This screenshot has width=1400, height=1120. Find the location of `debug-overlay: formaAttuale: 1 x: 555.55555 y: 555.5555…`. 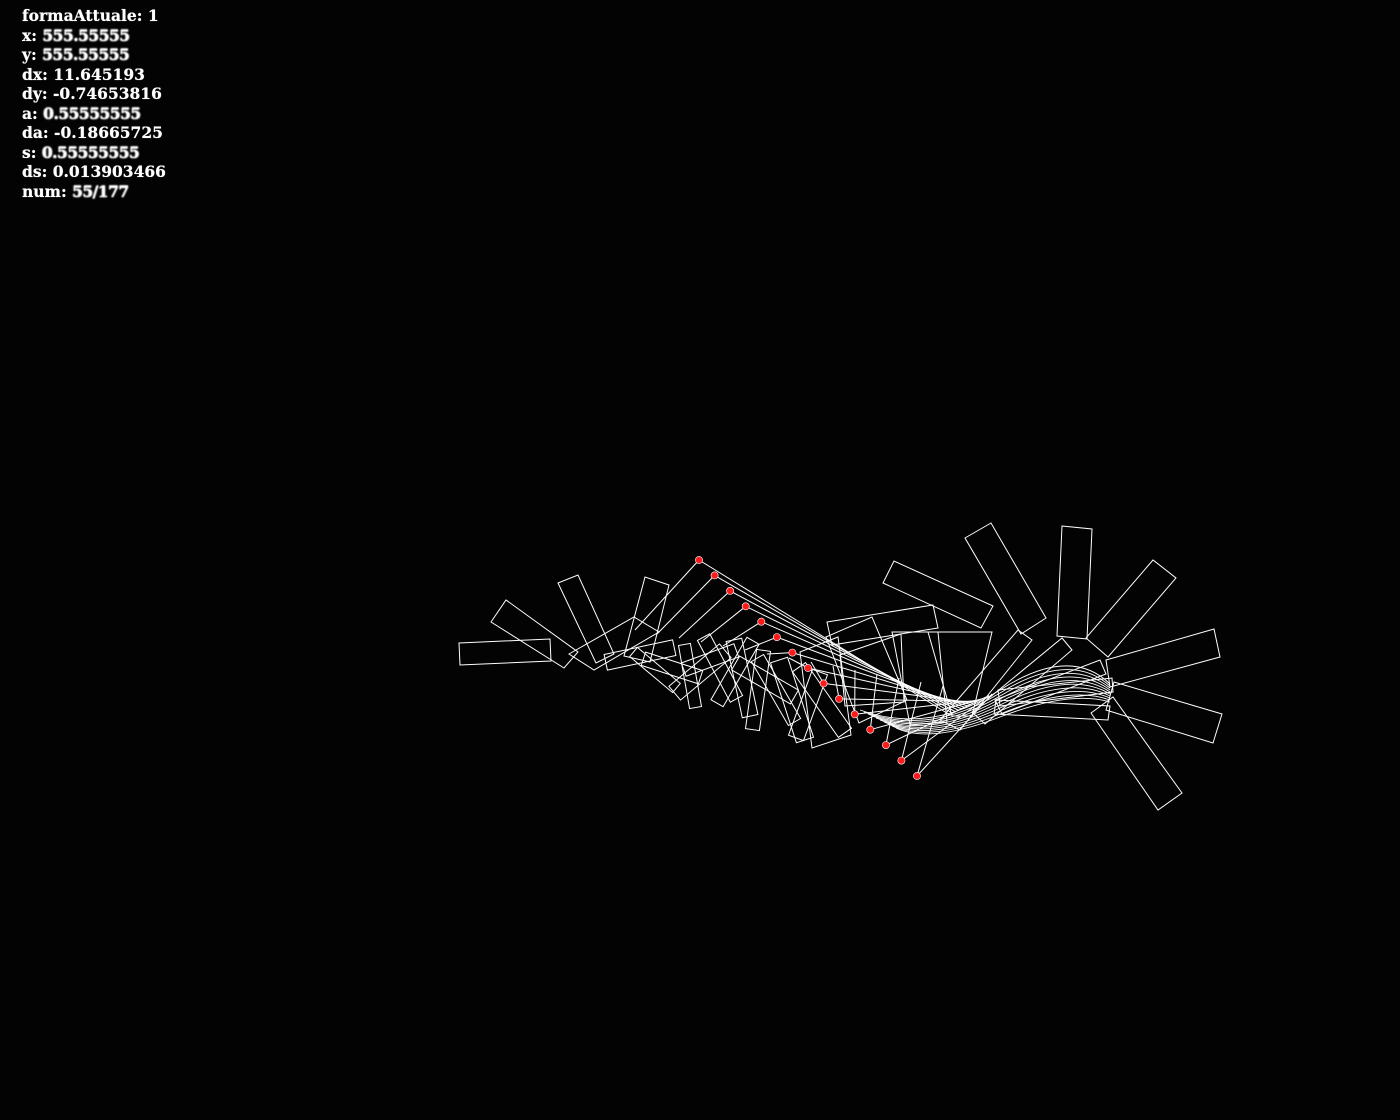

debug-overlay: formaAttuale: 1 x: 555.55555 y: 555.5555… is located at coordinates (94, 103).